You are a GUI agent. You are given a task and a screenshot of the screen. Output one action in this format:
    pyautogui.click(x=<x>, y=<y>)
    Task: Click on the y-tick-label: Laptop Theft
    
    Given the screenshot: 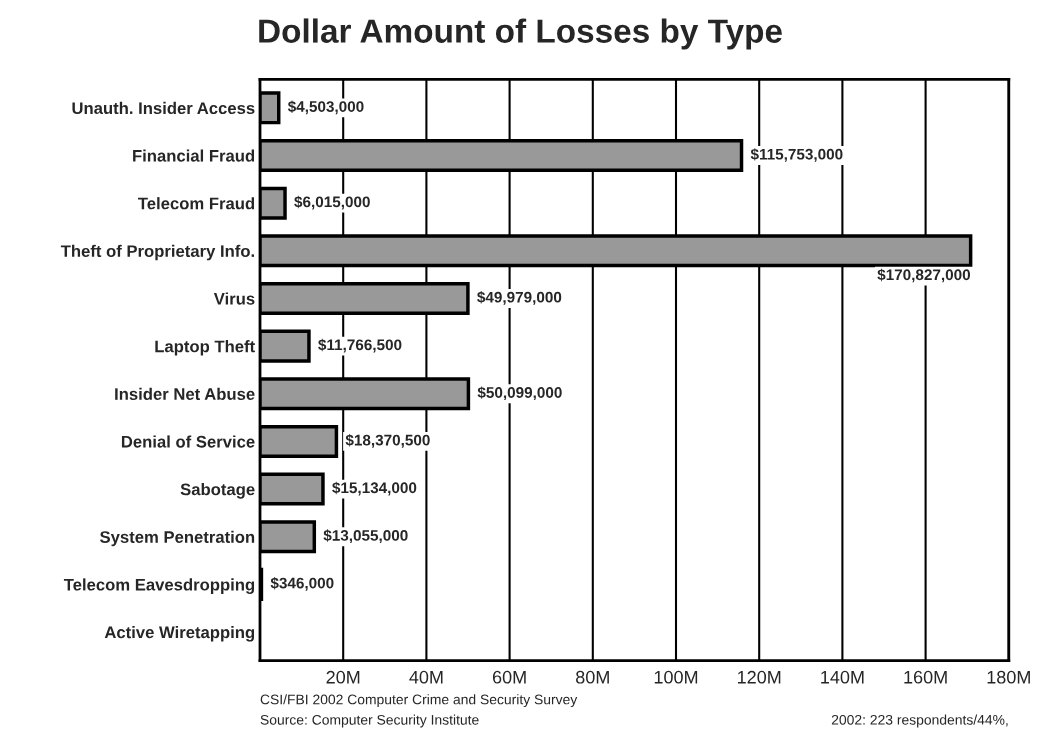 What is the action you would take?
    pyautogui.click(x=205, y=348)
    